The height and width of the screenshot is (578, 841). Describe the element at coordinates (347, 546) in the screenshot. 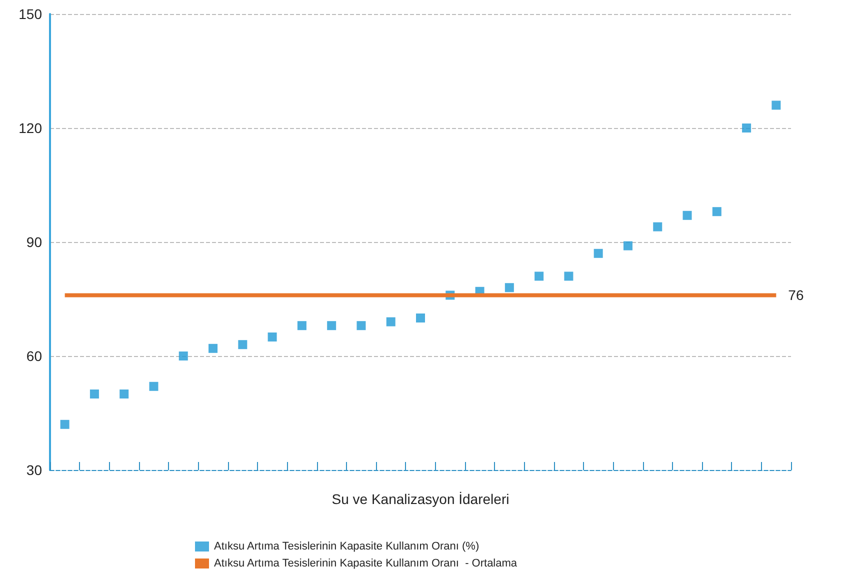

I see `legend-label: Atıksu Artıma Tesislerinin Kapasite Kullanım Oranı (%)` at that location.